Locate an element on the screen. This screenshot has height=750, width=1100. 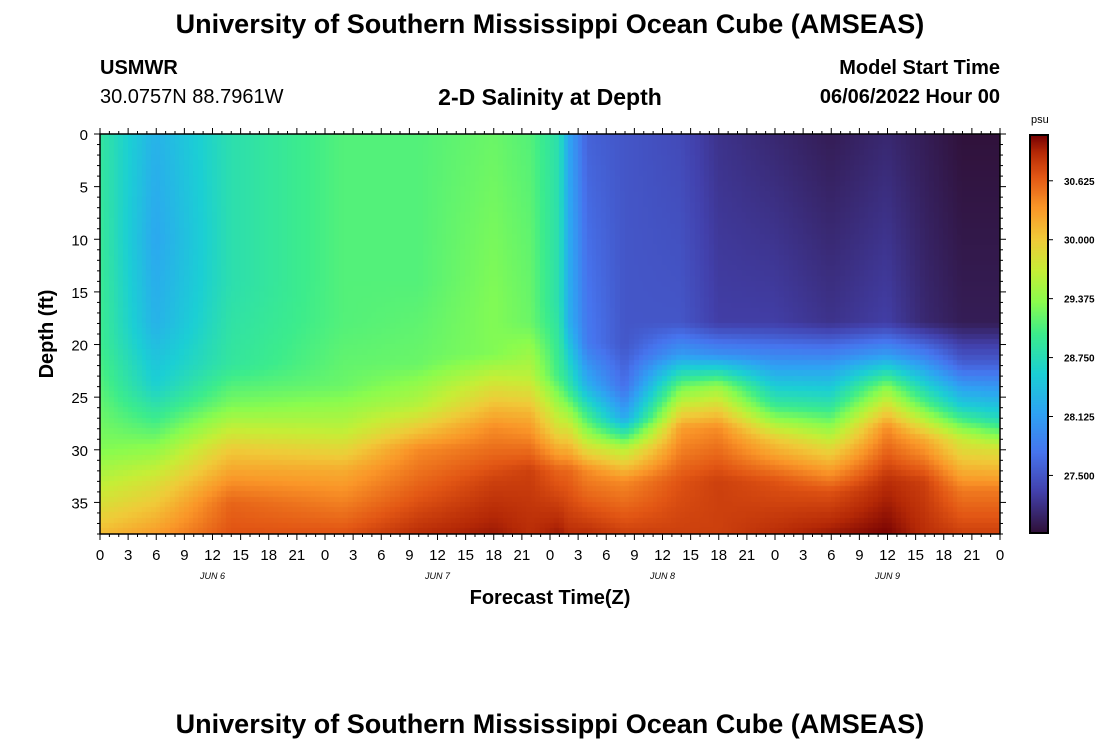
colorbar is located at coordinates (1039, 334).